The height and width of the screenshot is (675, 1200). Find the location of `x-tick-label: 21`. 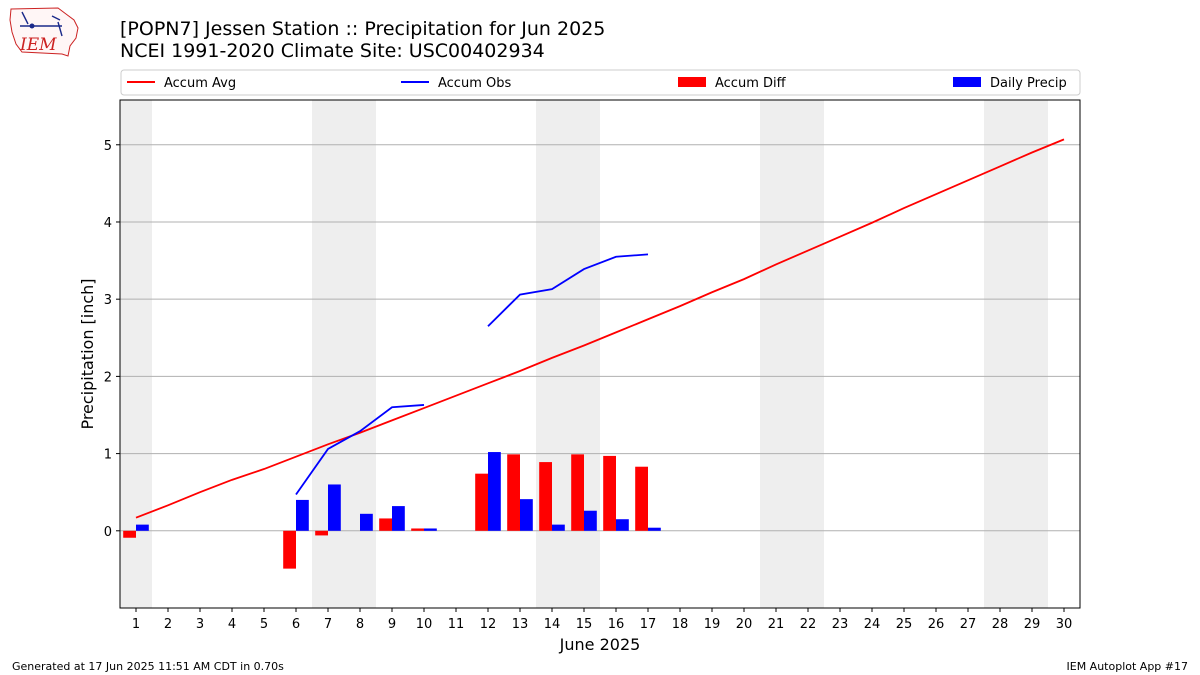

x-tick-label: 21 is located at coordinates (776, 624).